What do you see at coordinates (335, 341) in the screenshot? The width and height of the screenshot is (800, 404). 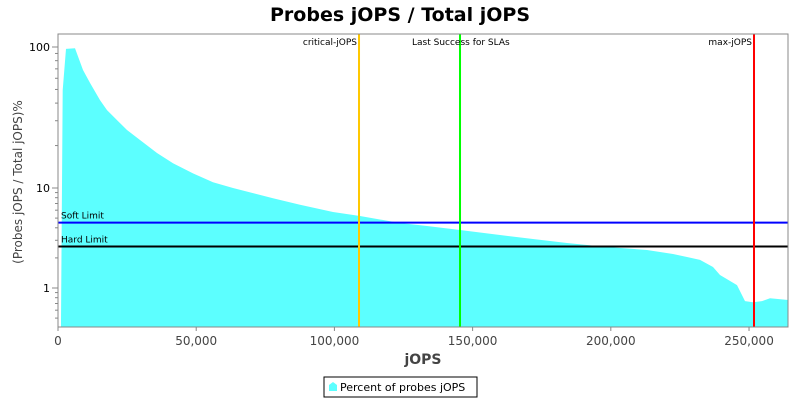 I see `x-tick-label: 100,000` at bounding box center [335, 341].